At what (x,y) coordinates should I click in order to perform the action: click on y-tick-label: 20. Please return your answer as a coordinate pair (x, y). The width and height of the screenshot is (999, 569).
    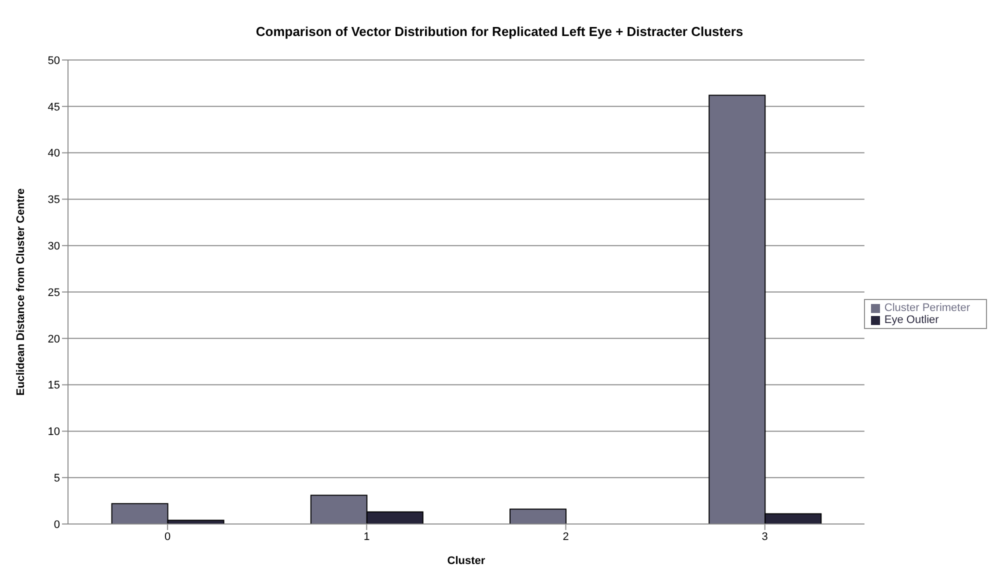
    Looking at the image, I should click on (54, 339).